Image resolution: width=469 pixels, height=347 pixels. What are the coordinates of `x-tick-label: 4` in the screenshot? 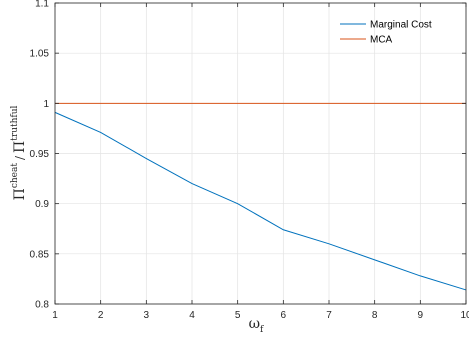 It's located at (192, 315).